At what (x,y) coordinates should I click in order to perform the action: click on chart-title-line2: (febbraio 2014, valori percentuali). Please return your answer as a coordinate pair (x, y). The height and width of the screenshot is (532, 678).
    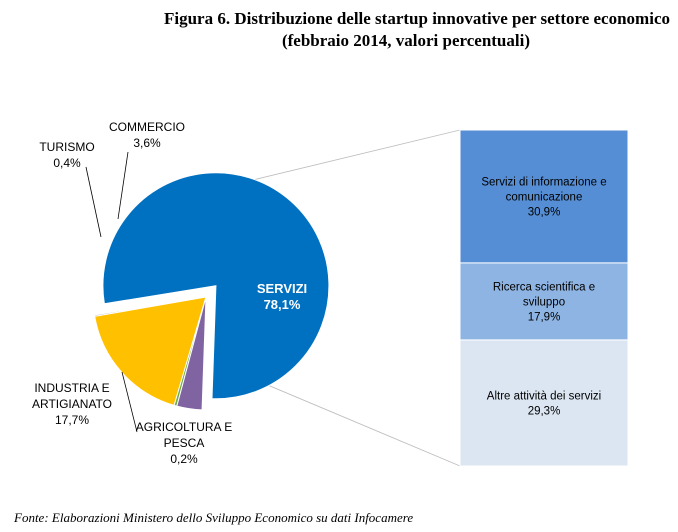
    Looking at the image, I should click on (405, 40).